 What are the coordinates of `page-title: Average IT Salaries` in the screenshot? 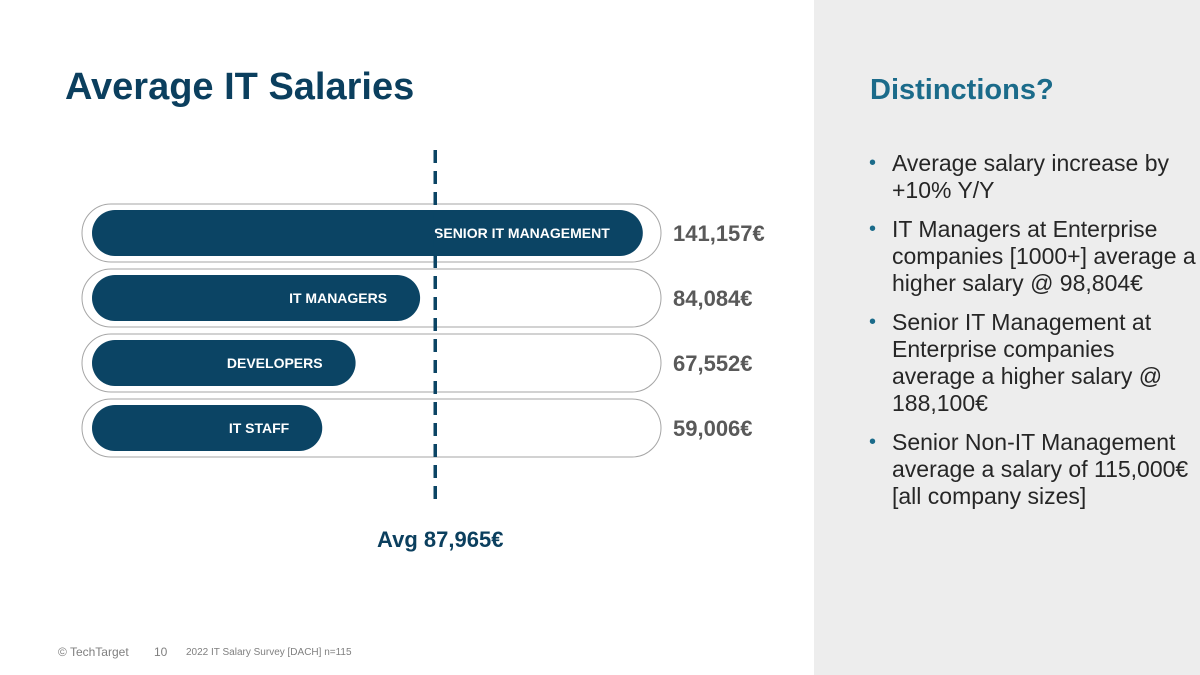 It's located at (240, 87).